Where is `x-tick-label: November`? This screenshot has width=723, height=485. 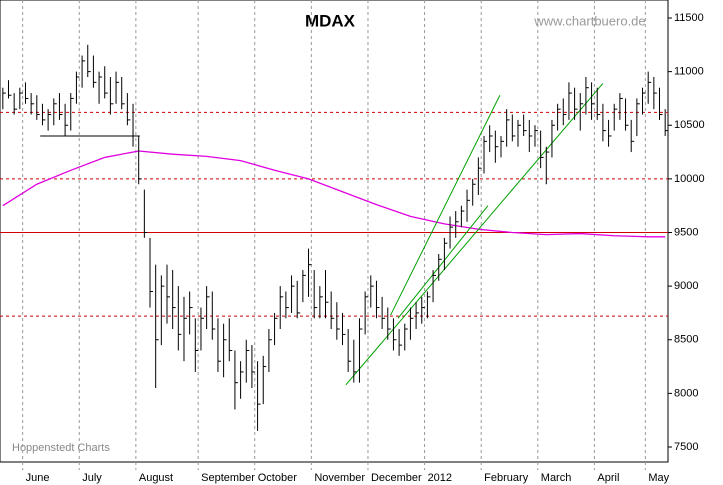
x-tick-label: November is located at coordinates (339, 478).